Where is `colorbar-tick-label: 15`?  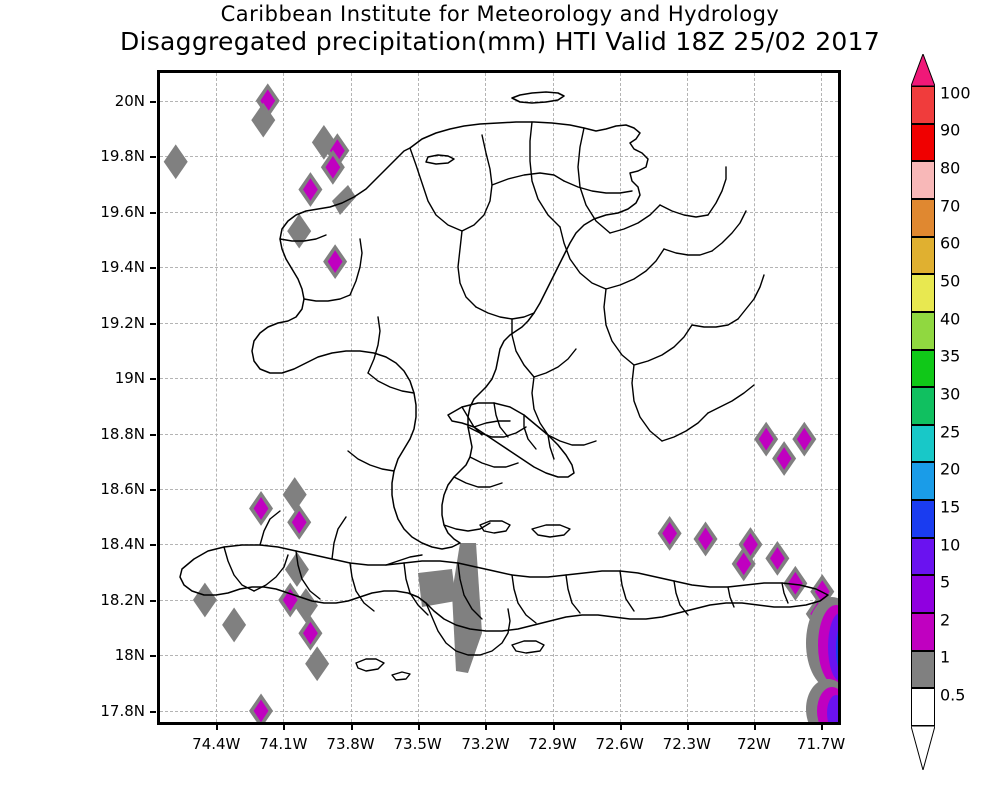
colorbar-tick-label: 15 is located at coordinates (950, 507).